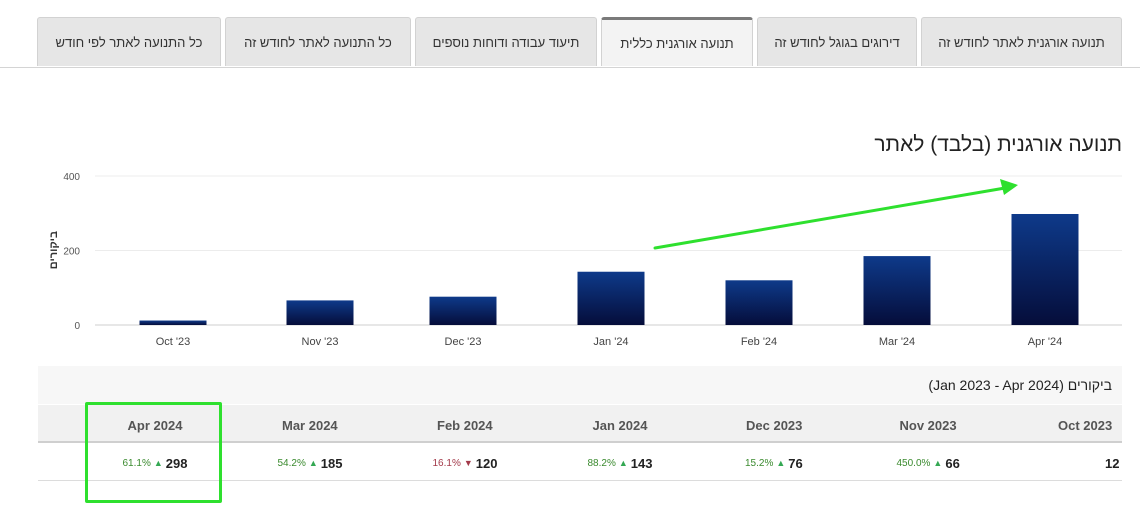  What do you see at coordinates (952, 463) in the screenshot?
I see `cell-value: 66` at bounding box center [952, 463].